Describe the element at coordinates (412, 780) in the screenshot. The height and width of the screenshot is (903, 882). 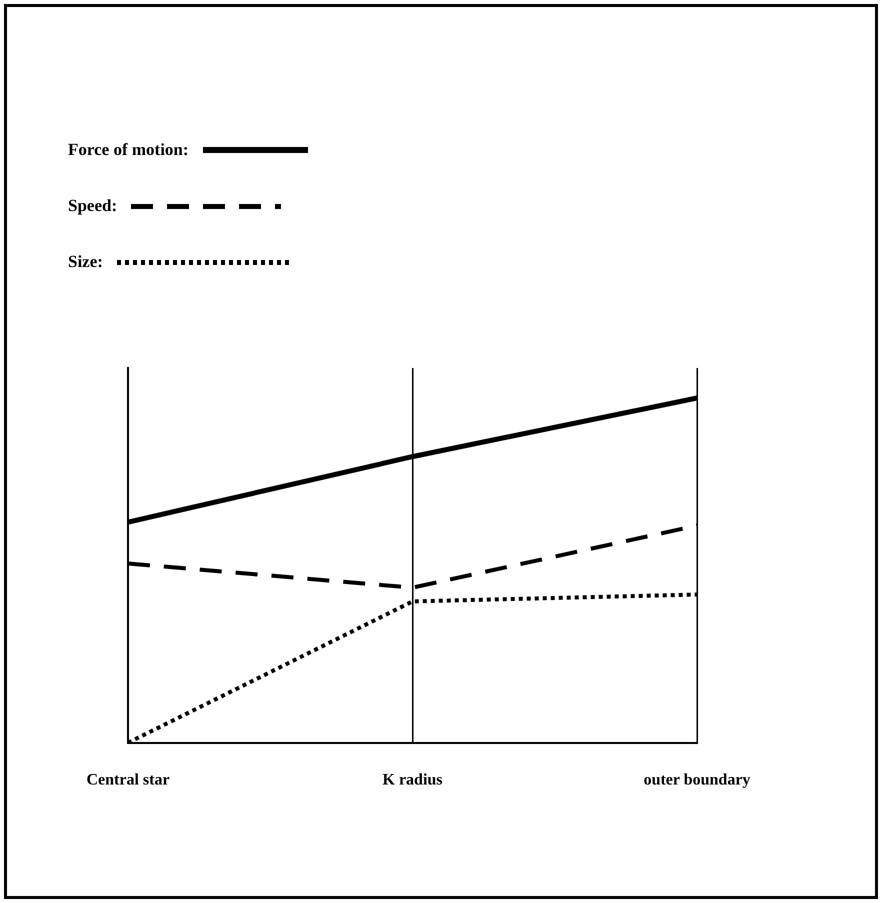
I see `x-tick-label: K radius` at that location.